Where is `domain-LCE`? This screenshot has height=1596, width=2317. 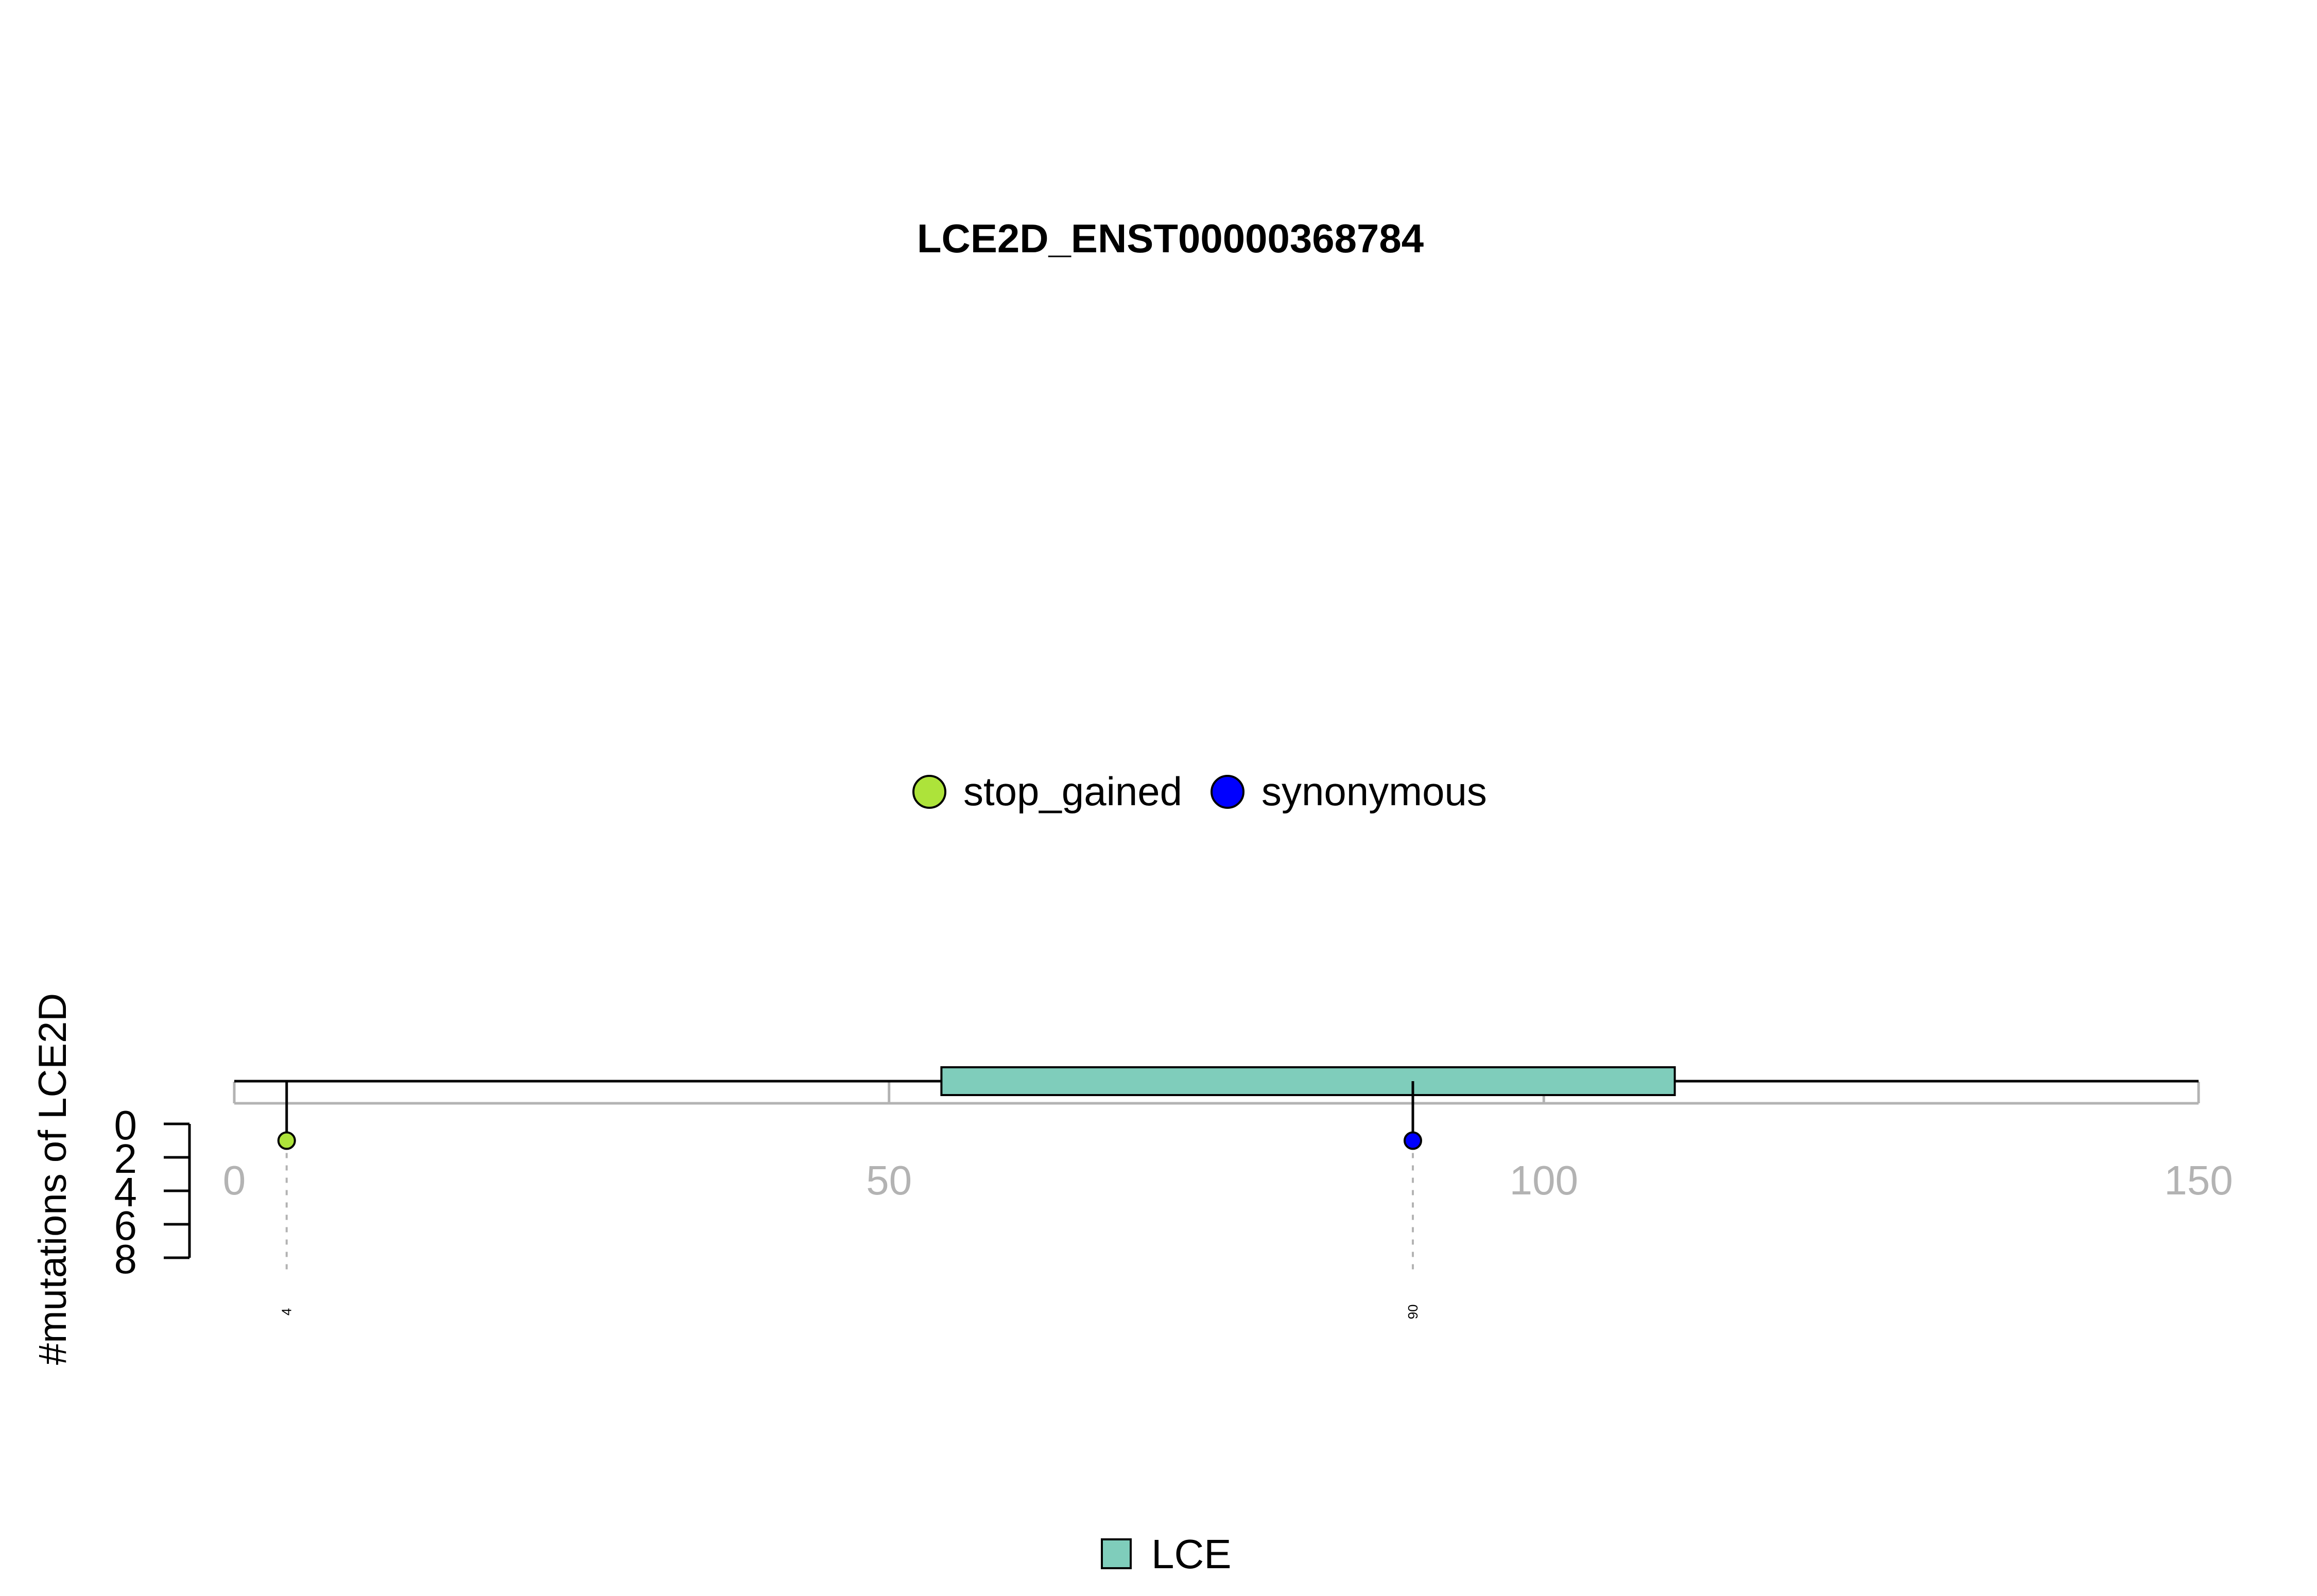
domain-LCE is located at coordinates (1308, 1081).